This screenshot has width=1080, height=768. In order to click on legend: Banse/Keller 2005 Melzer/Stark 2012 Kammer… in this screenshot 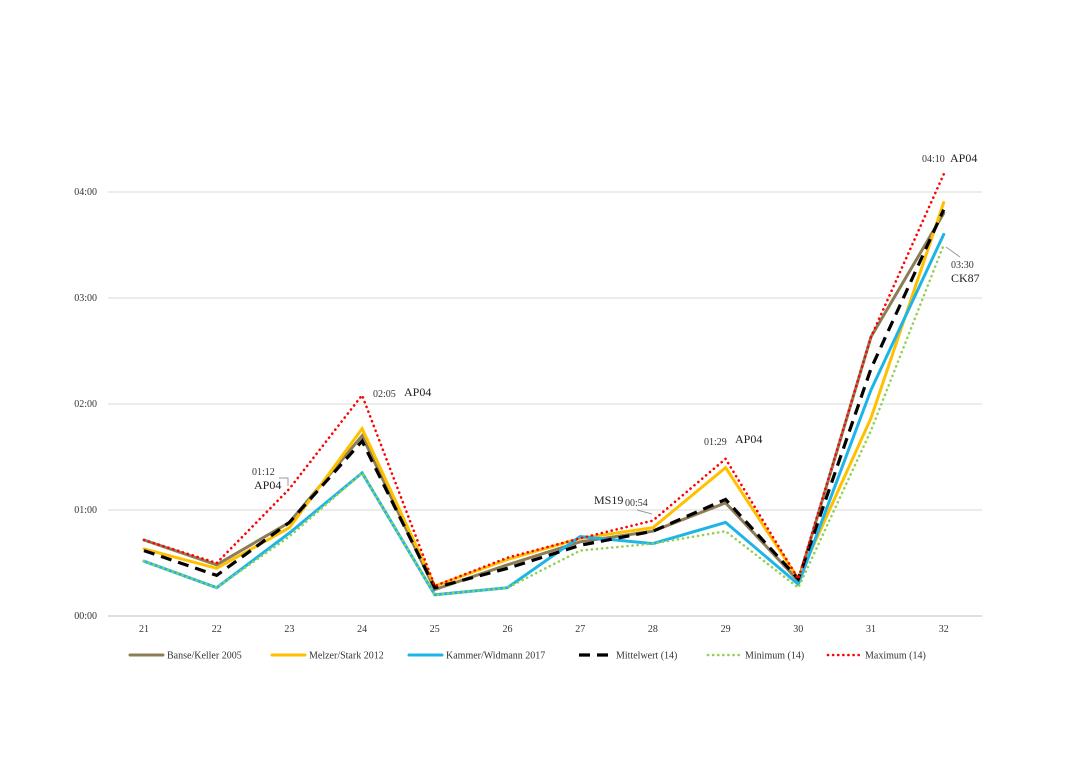, I will do `click(527, 656)`.